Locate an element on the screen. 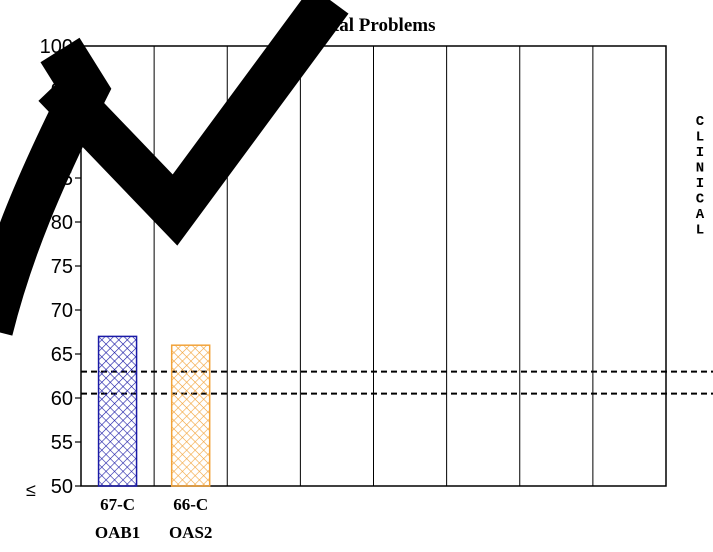 The width and height of the screenshot is (713, 552). y-tick-label: 90 is located at coordinates (62, 135).